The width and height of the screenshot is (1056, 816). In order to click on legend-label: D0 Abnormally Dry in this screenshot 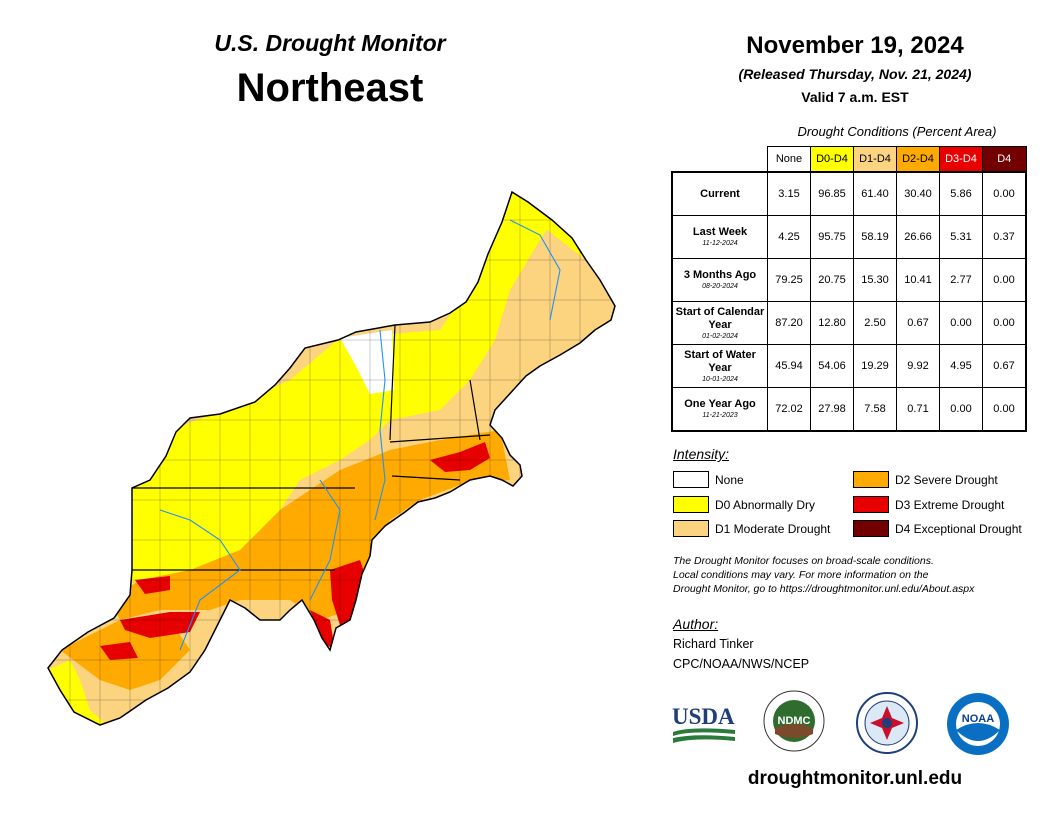, I will do `click(765, 504)`.